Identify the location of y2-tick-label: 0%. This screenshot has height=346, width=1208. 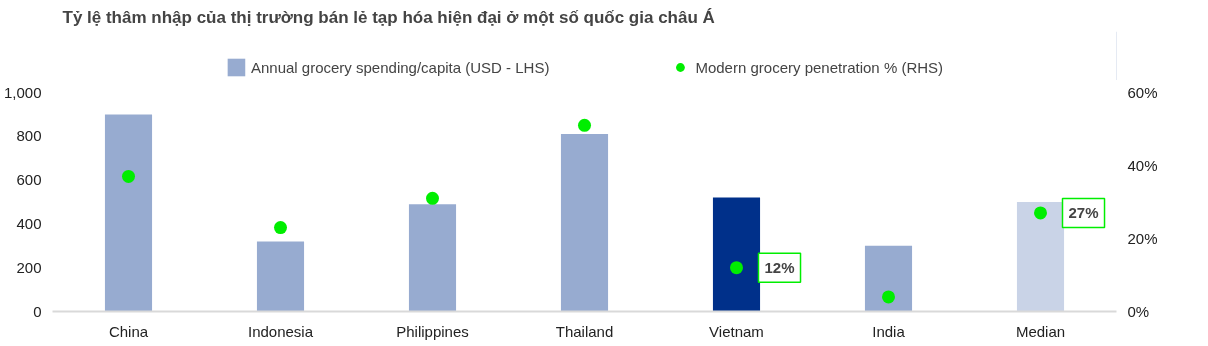
(1138, 311).